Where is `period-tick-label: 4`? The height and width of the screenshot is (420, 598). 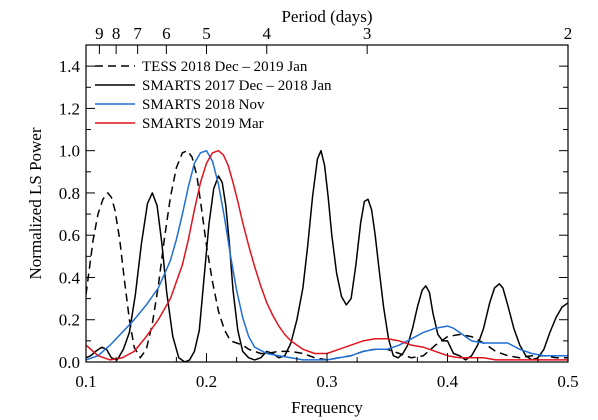 period-tick-label: 4 is located at coordinates (267, 33).